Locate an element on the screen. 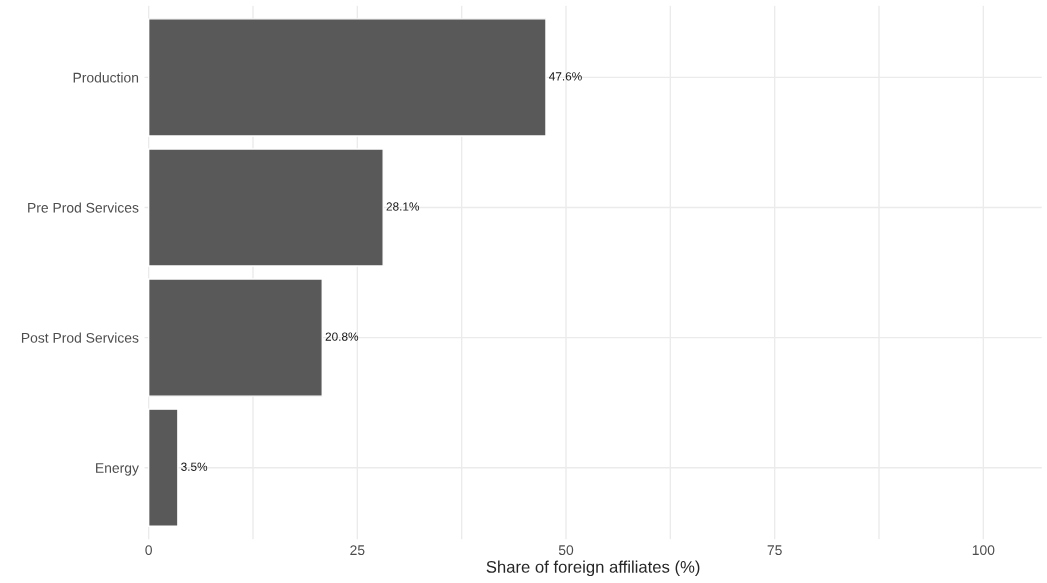 The height and width of the screenshot is (583, 1047). x-tick-label: 25 is located at coordinates (357, 550).